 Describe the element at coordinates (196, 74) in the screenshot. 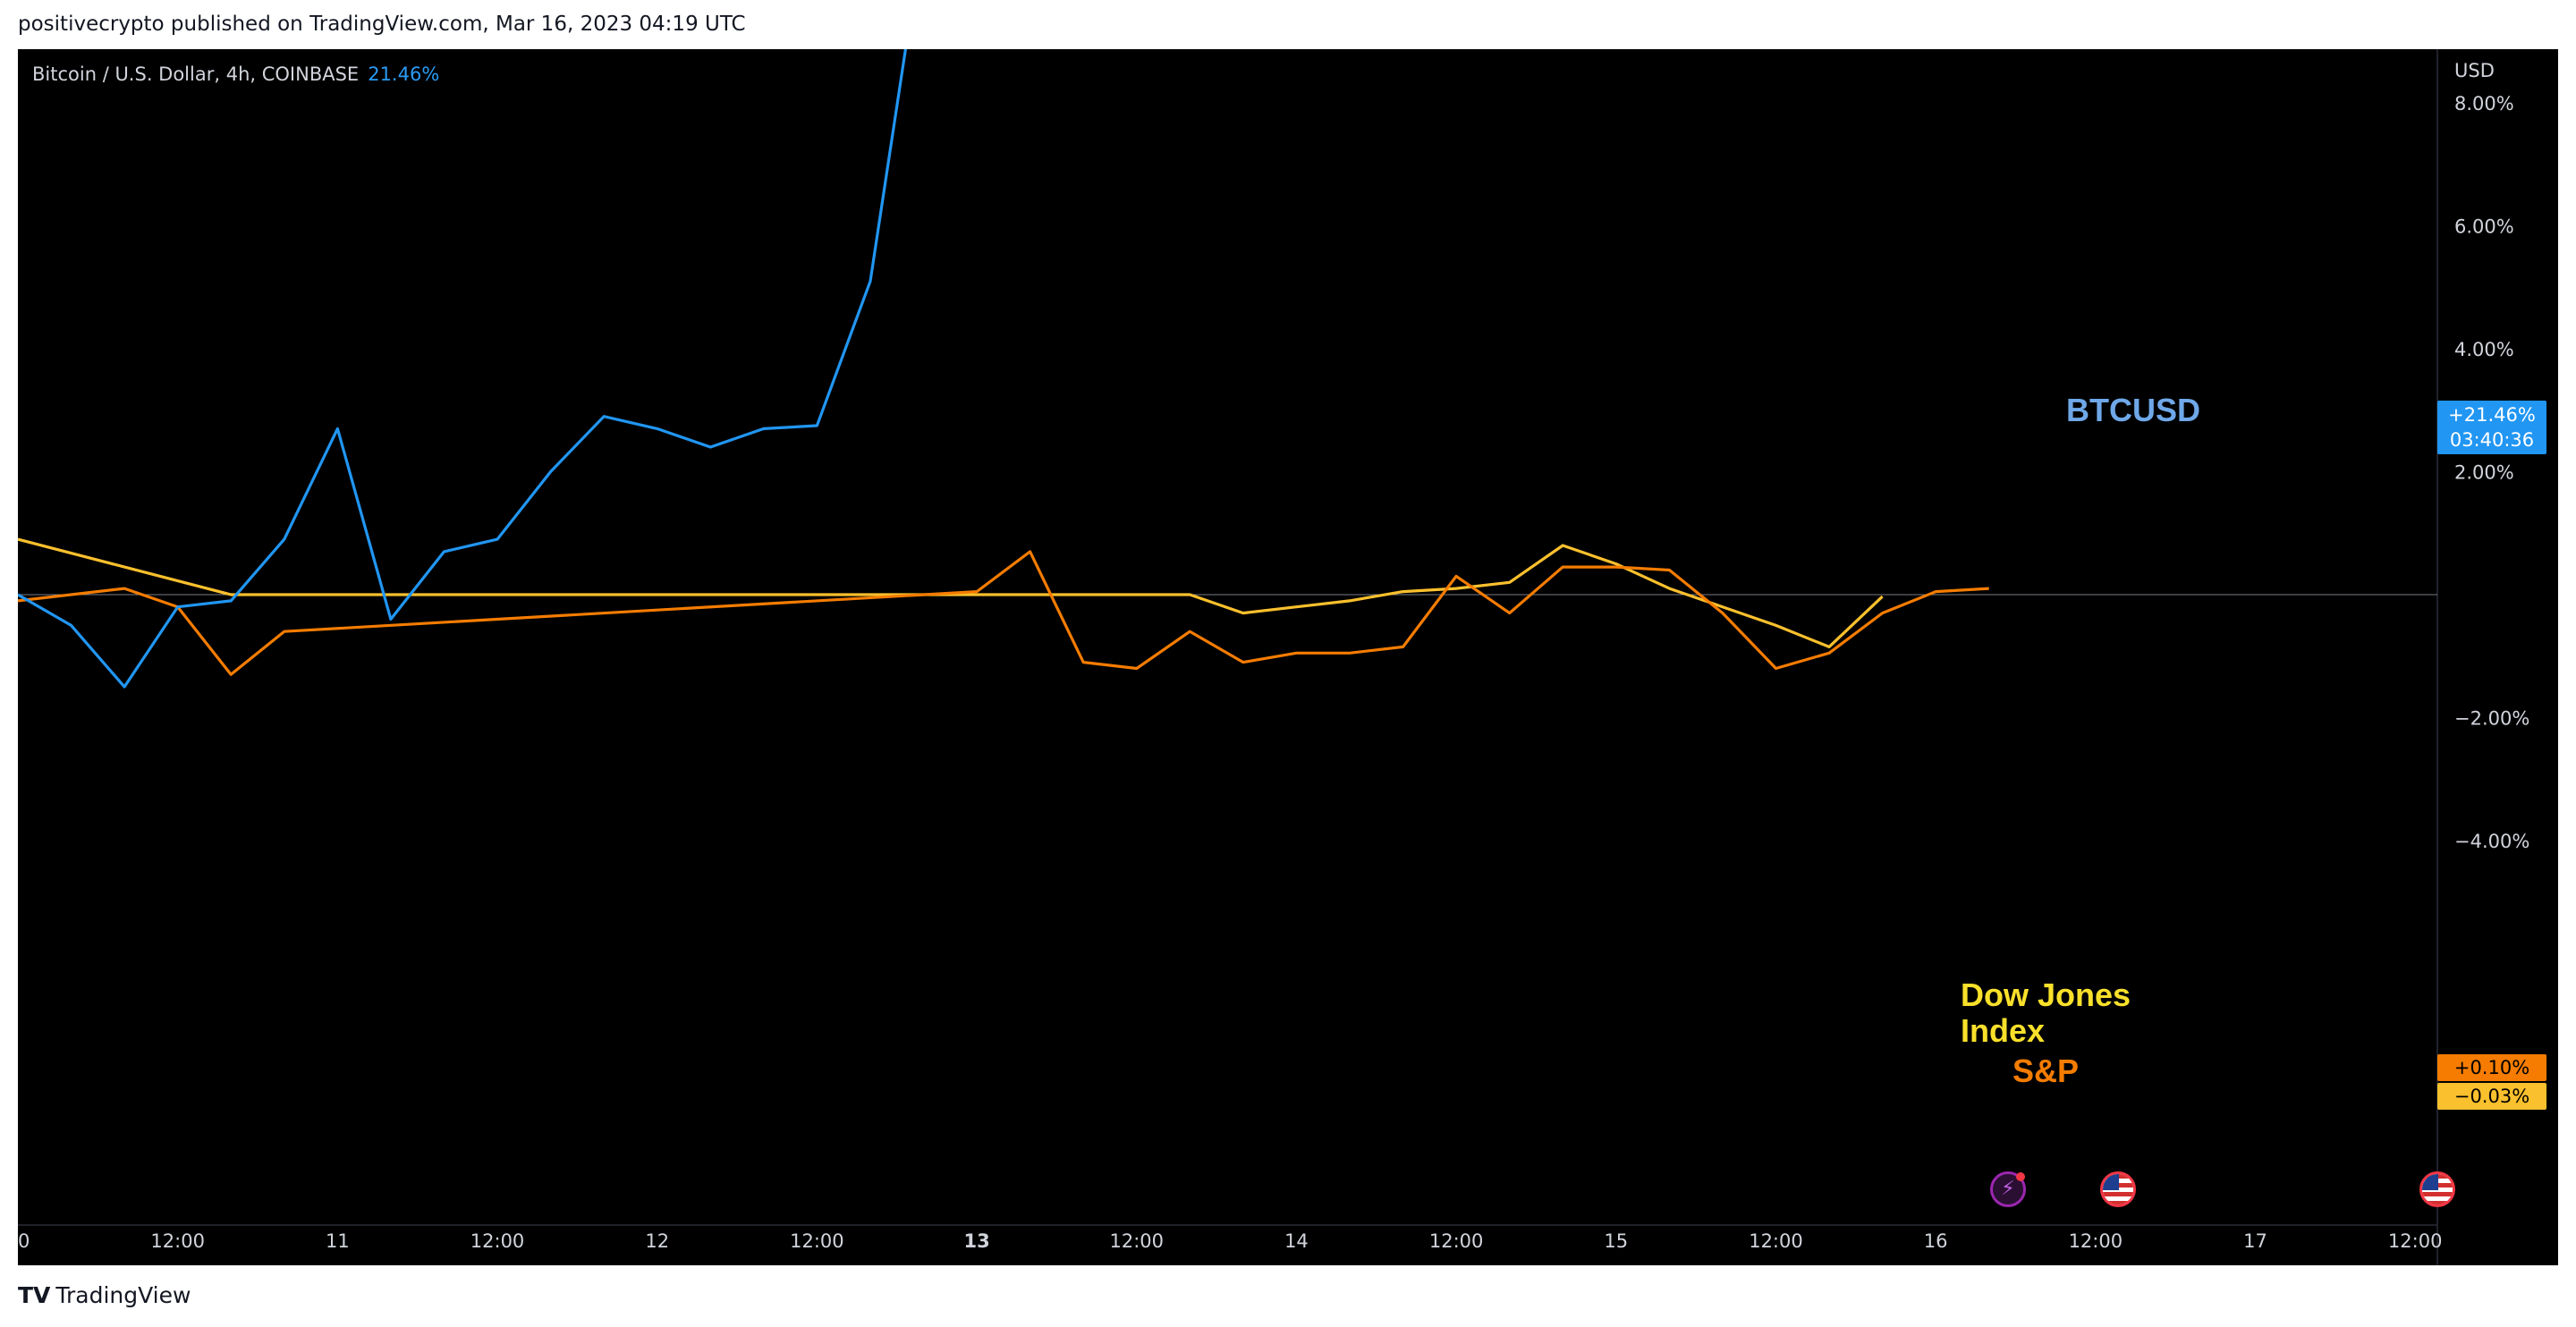

I see `symbol-name: Bitcoin / U.S. Dollar, 4h, COINBASE` at that location.